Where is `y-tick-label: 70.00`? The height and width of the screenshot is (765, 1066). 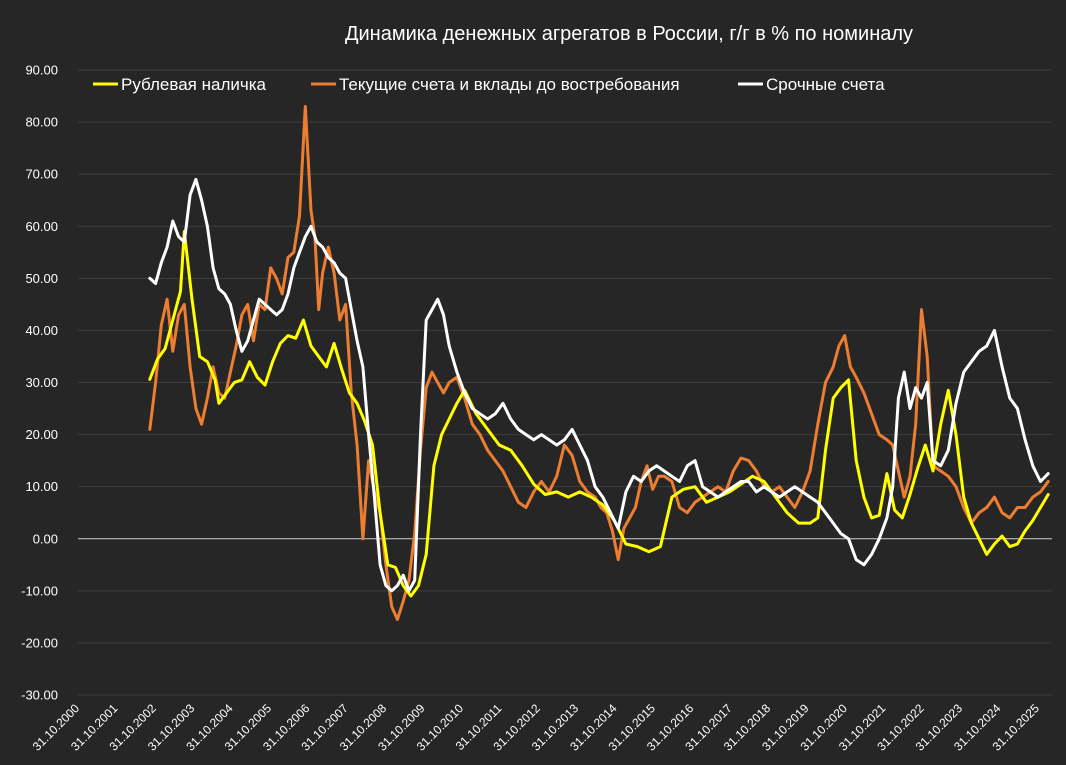 y-tick-label: 70.00 is located at coordinates (41, 174).